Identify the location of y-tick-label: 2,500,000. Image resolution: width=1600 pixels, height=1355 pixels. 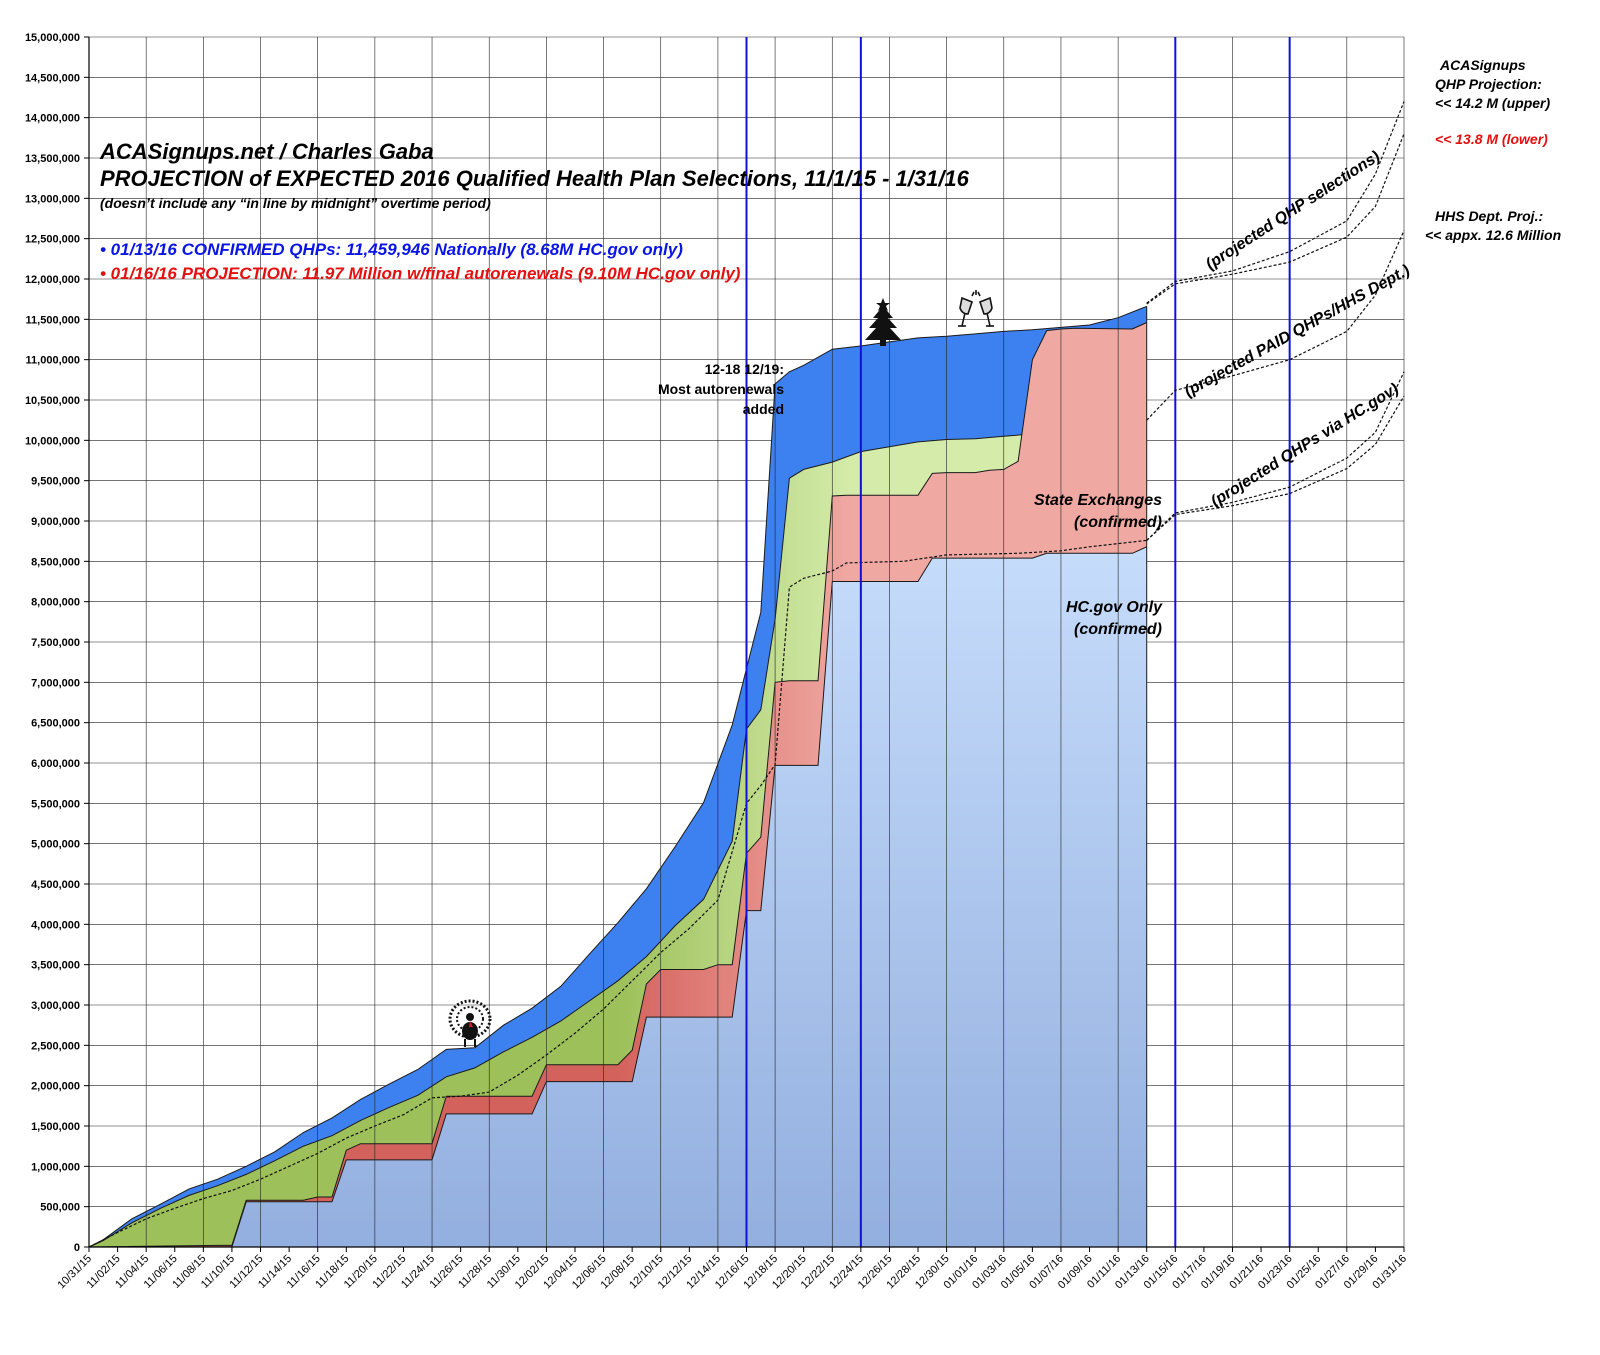
(55, 1046).